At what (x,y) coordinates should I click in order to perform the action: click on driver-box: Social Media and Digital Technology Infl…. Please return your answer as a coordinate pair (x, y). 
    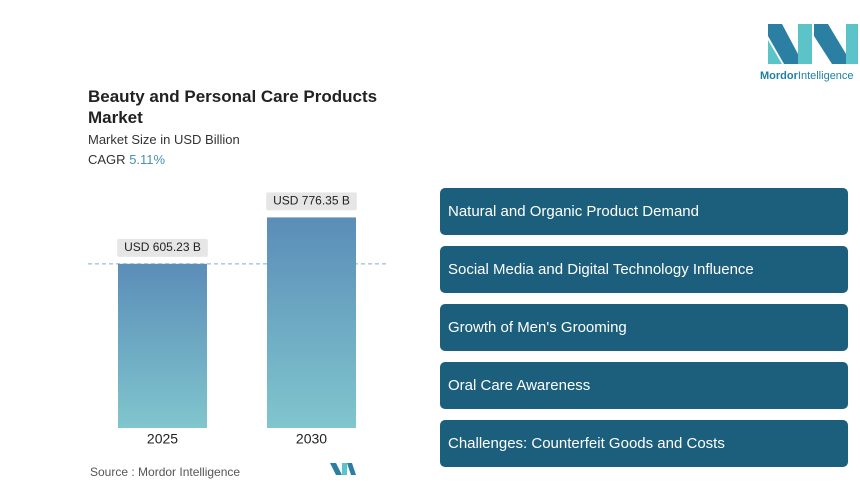
    Looking at the image, I should click on (644, 269).